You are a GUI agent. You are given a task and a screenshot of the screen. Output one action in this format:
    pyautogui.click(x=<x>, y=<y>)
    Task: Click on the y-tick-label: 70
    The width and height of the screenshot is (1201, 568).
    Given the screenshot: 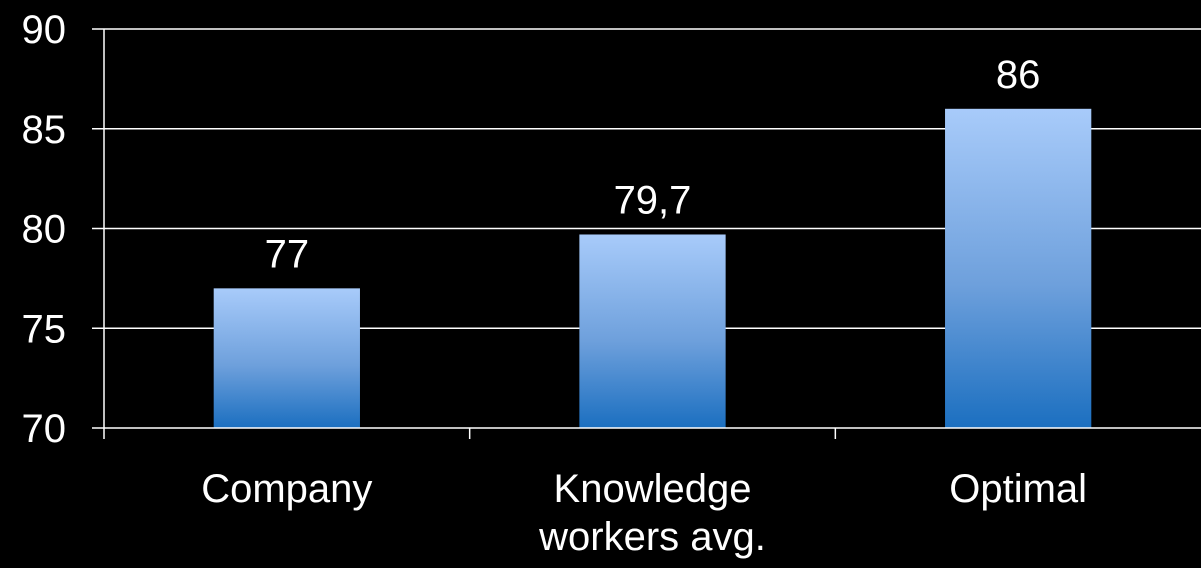 What is the action you would take?
    pyautogui.click(x=44, y=429)
    